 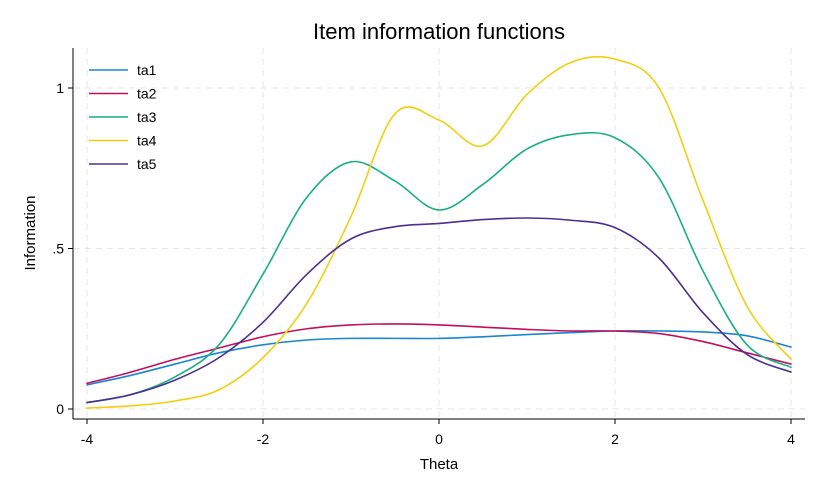 I want to click on x-axis-ticks: -4 -2 0 2 4, so click(x=438, y=433).